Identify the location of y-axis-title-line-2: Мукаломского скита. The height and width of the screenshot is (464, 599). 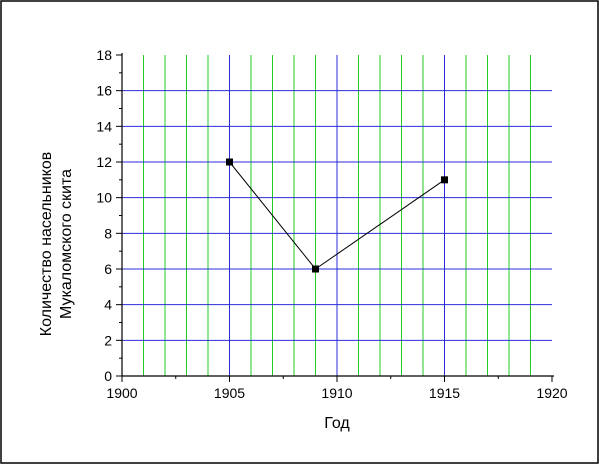
(66, 244).